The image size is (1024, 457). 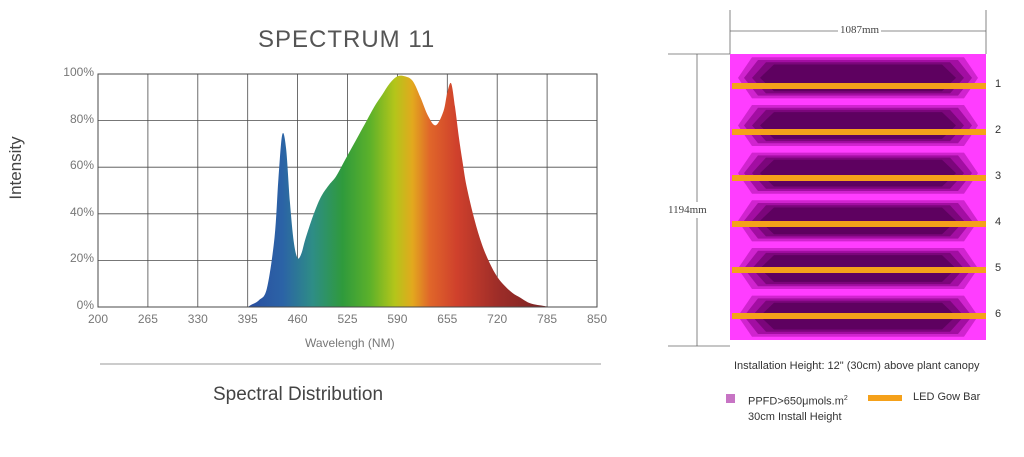 What do you see at coordinates (81, 211) in the screenshot?
I see `y-tick-label: 40%` at bounding box center [81, 211].